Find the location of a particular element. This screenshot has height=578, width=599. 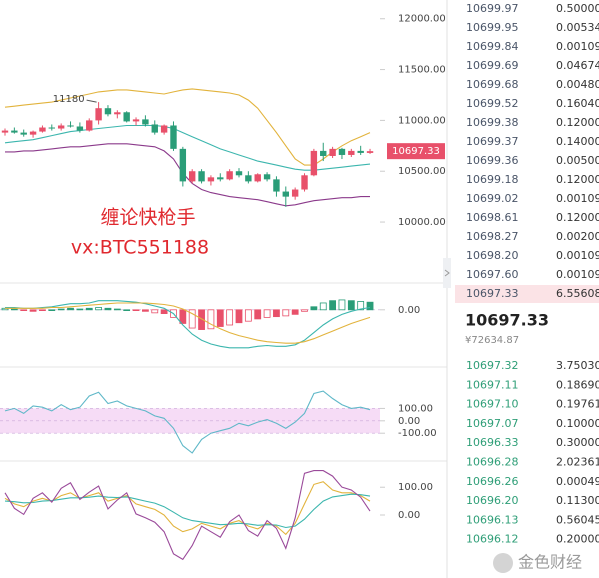

bid-price: 10696.28 is located at coordinates (492, 462).